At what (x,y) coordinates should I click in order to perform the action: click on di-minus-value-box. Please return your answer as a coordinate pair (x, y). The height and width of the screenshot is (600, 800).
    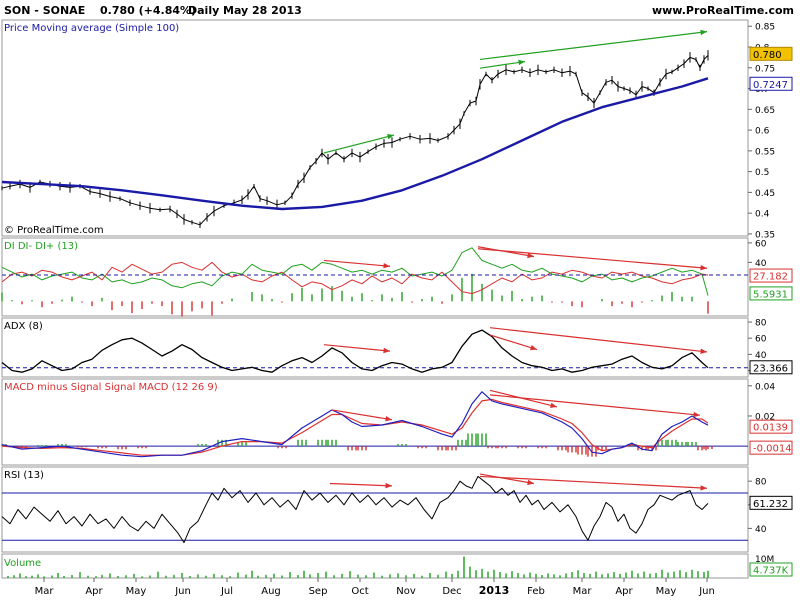
    Looking at the image, I should click on (771, 275).